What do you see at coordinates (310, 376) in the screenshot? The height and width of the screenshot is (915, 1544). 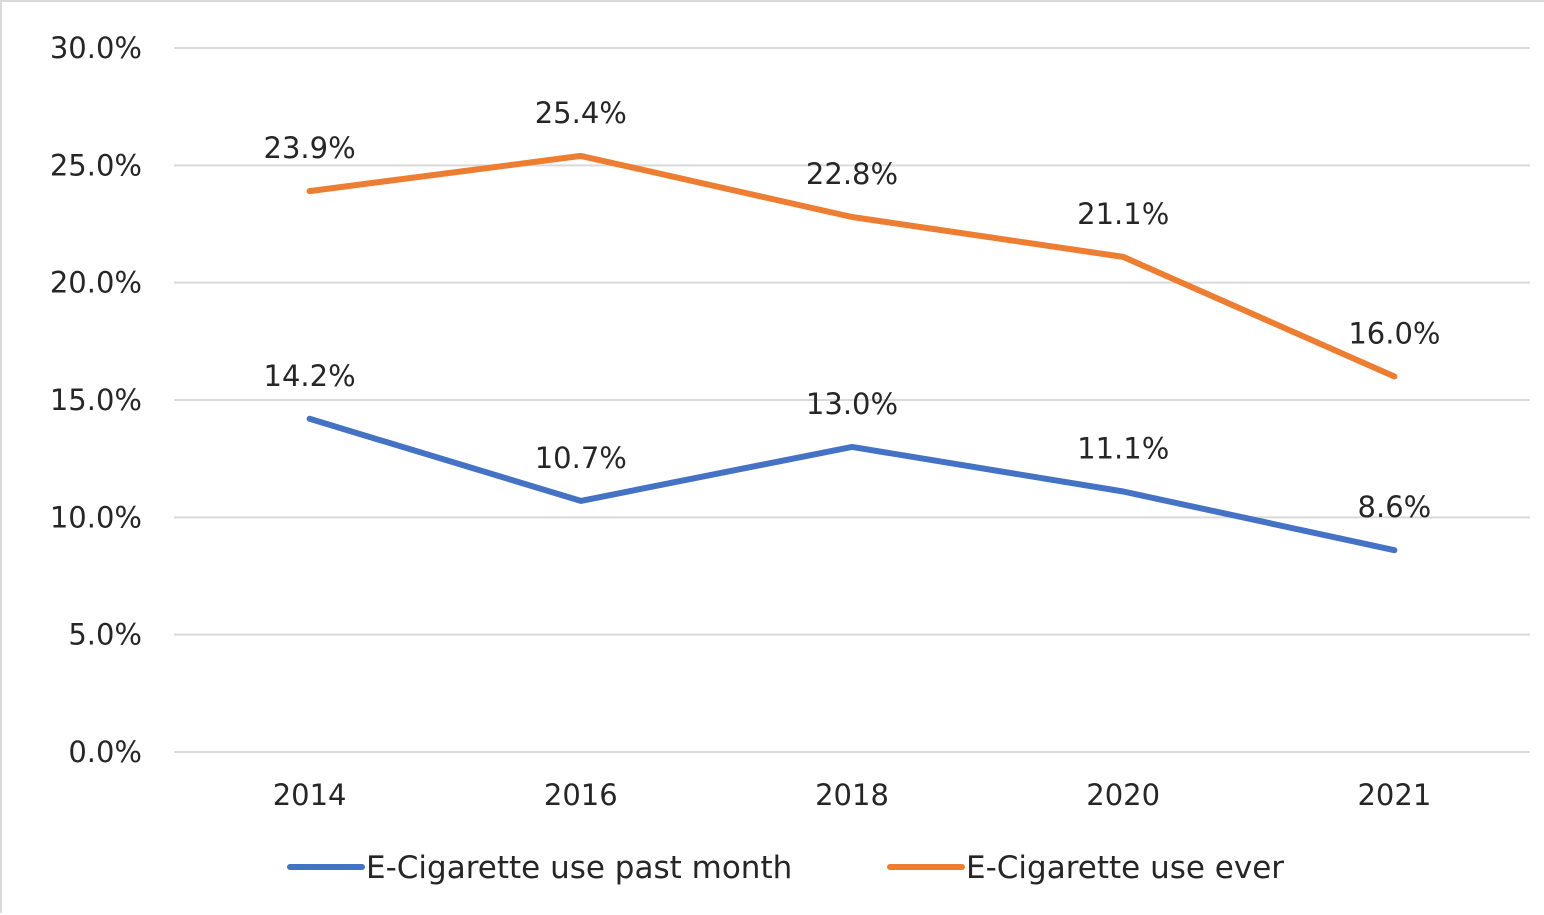 I see `data-label: 14.2%` at bounding box center [310, 376].